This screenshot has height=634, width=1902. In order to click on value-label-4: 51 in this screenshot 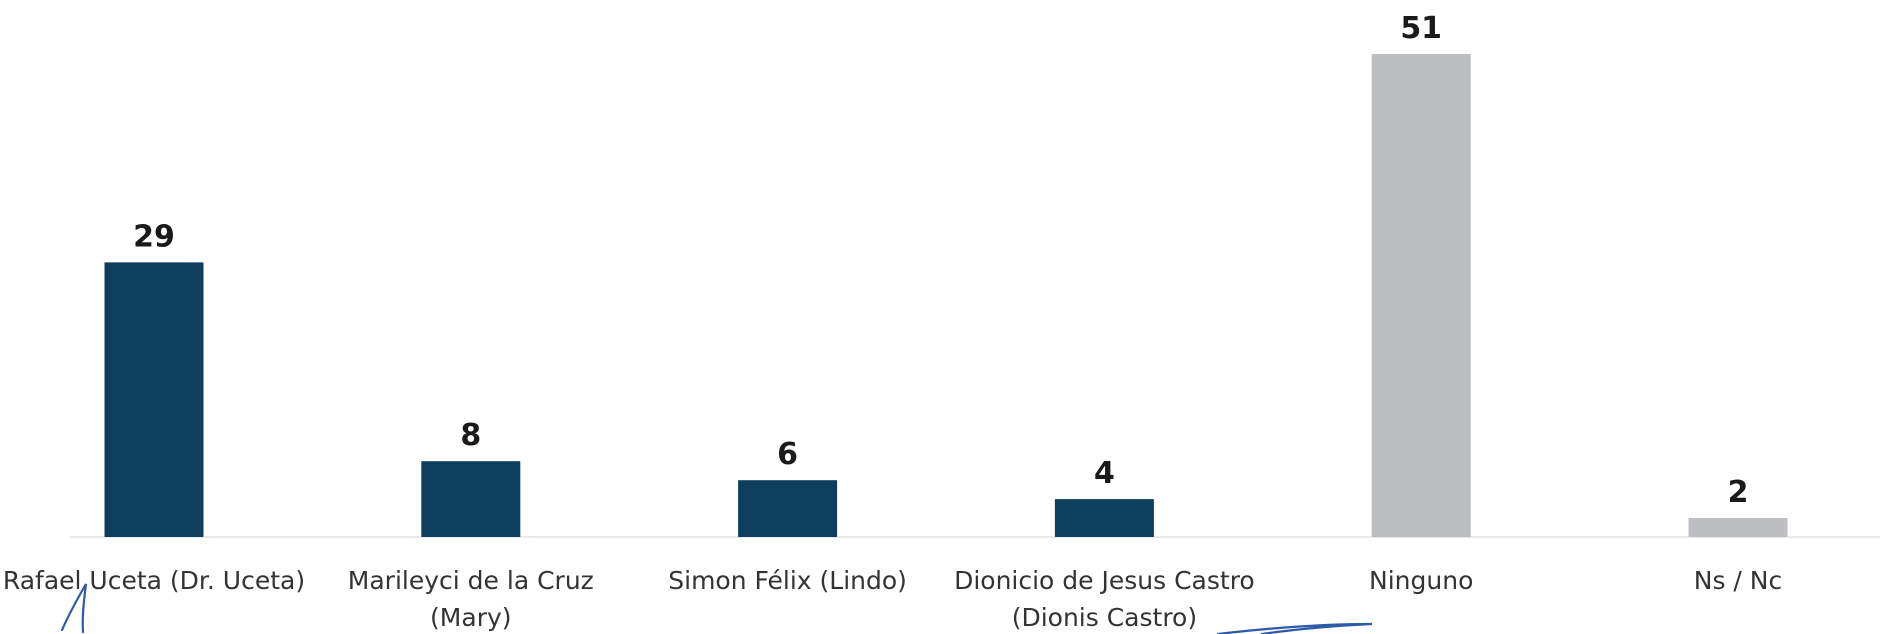, I will do `click(1421, 28)`.